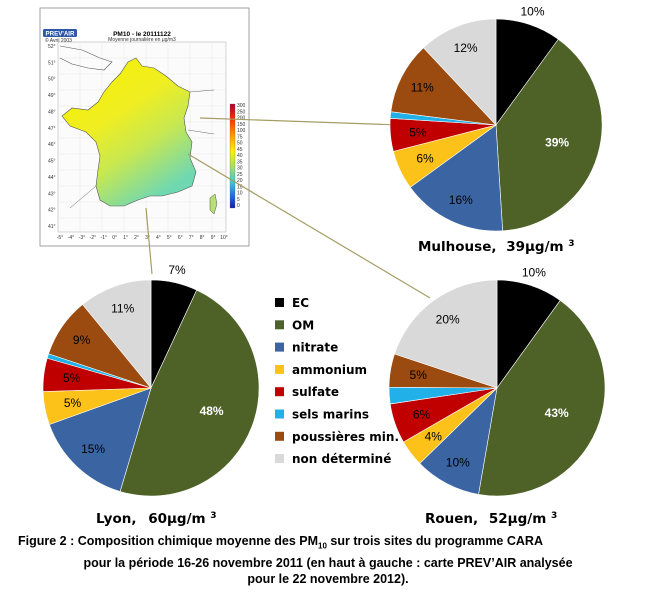 This screenshot has width=649, height=604. I want to click on lon-tick-12: 7°, so click(191, 238).